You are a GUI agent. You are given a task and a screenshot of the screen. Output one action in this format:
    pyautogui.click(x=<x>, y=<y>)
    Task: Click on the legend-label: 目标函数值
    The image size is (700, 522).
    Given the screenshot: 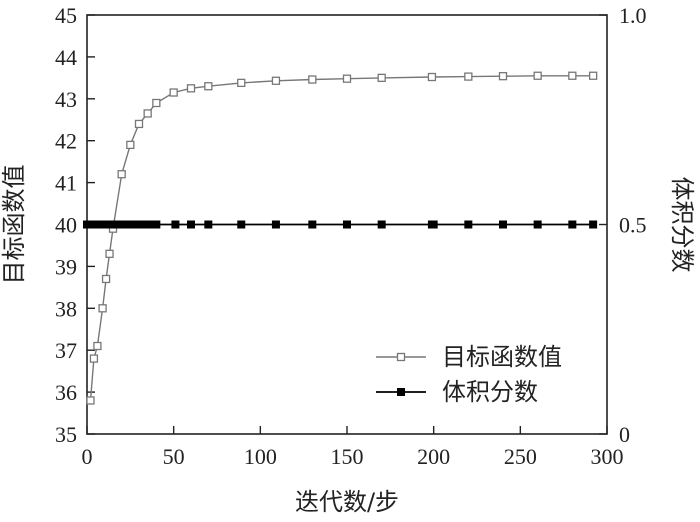 What is the action you would take?
    pyautogui.click(x=502, y=357)
    